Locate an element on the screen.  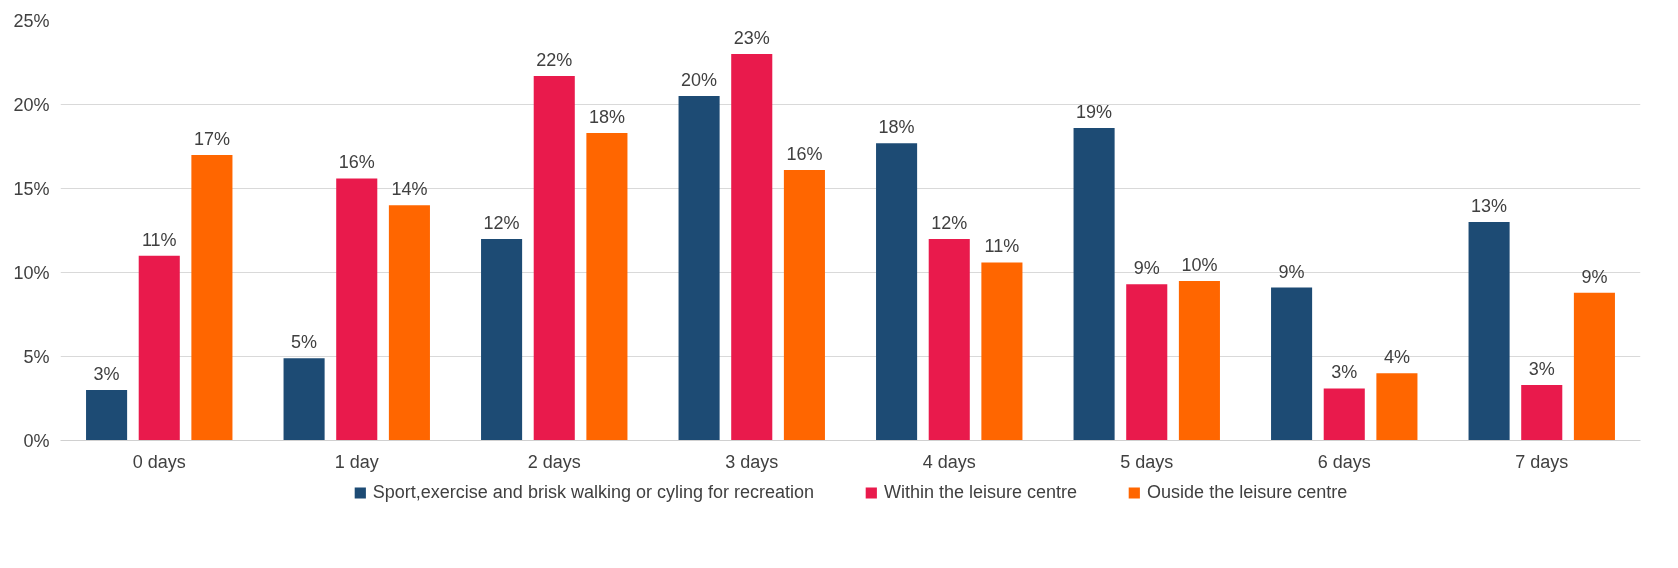
legend-label: Ouside the leisure centre is located at coordinates (1247, 492).